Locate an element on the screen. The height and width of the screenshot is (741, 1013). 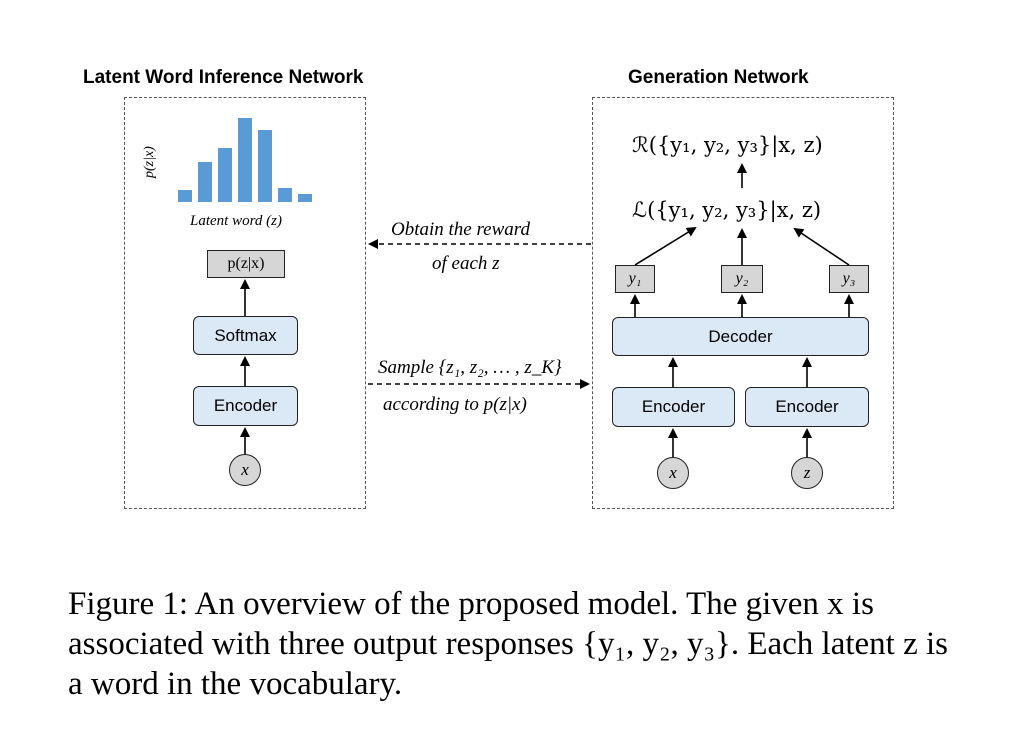
softmax-label: Softmax is located at coordinates (245, 335).